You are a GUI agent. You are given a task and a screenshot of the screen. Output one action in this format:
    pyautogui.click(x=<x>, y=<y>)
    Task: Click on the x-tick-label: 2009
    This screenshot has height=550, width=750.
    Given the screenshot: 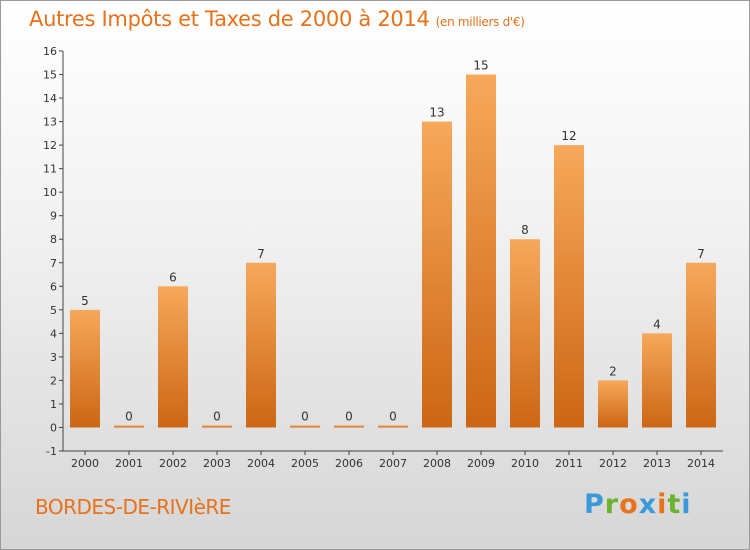 What is the action you would take?
    pyautogui.click(x=481, y=463)
    